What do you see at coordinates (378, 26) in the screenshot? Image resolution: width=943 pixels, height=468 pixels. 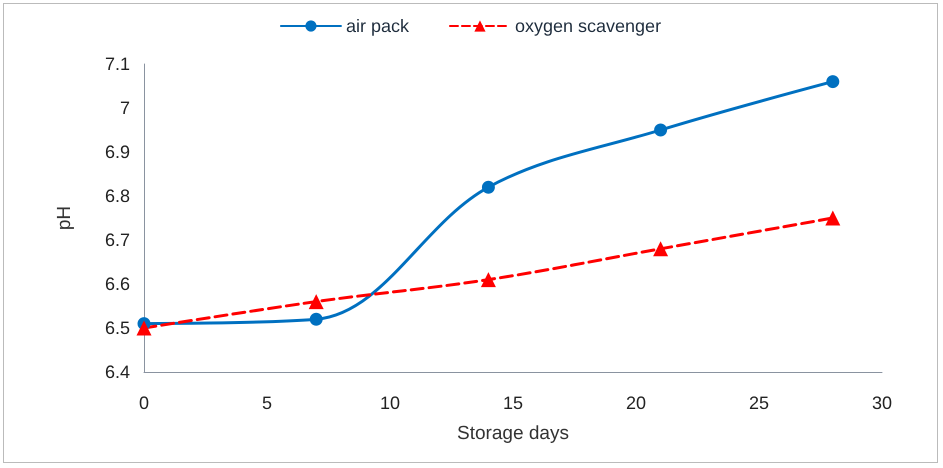 I see `legend-label: air pack` at bounding box center [378, 26].